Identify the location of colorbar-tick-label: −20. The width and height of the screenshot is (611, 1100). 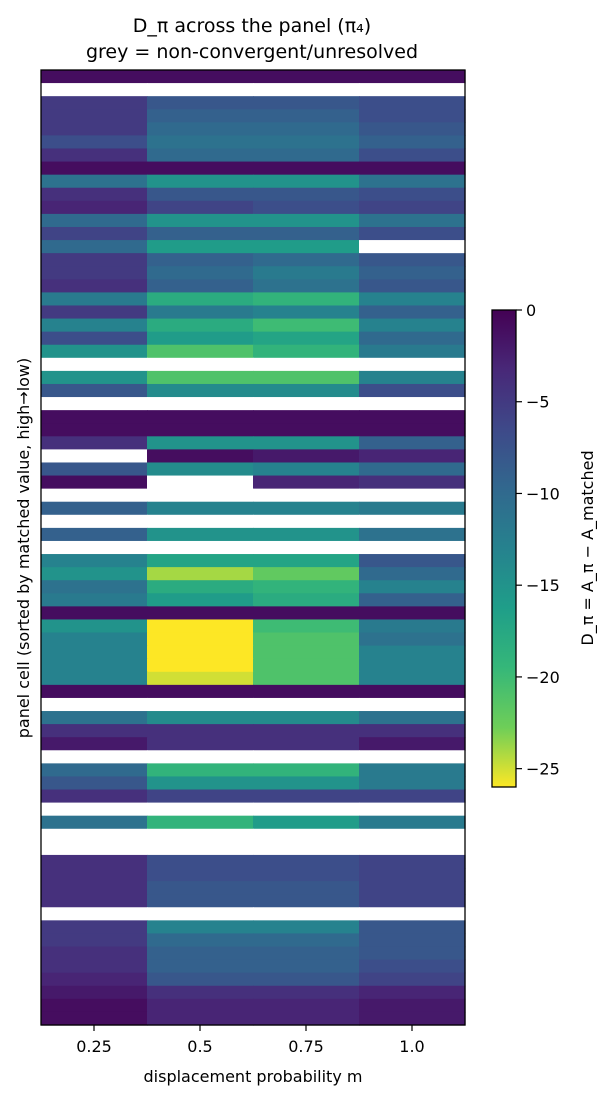
(543, 677).